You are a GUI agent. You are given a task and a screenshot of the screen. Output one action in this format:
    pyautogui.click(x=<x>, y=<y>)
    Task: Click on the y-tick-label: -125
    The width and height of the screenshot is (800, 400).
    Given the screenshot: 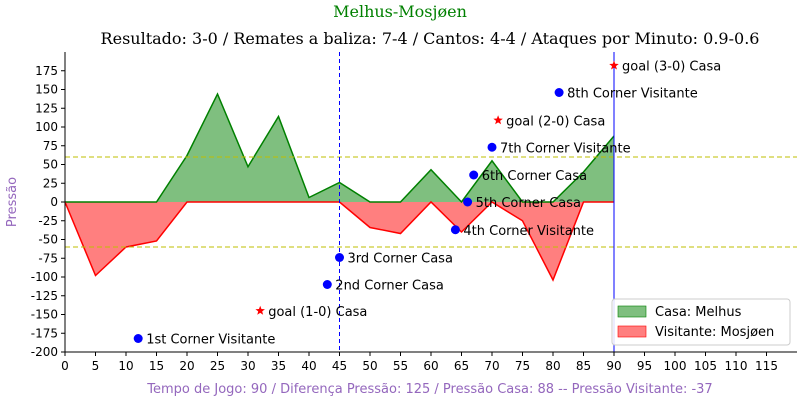 What is the action you would take?
    pyautogui.click(x=44, y=296)
    